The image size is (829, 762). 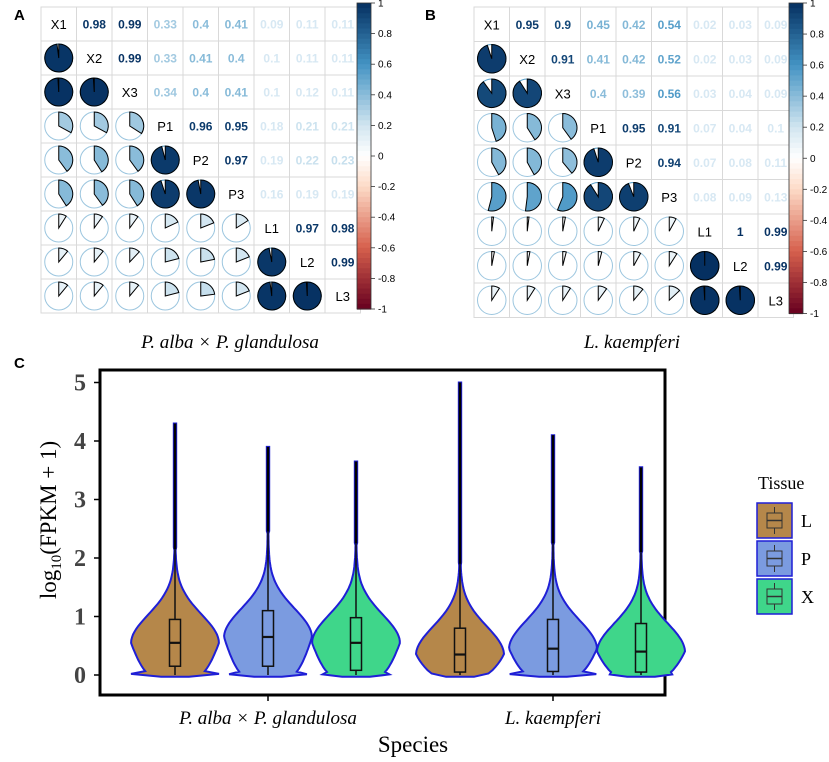 What do you see at coordinates (48, 584) in the screenshot?
I see `y-axis-title-base: log` at bounding box center [48, 584].